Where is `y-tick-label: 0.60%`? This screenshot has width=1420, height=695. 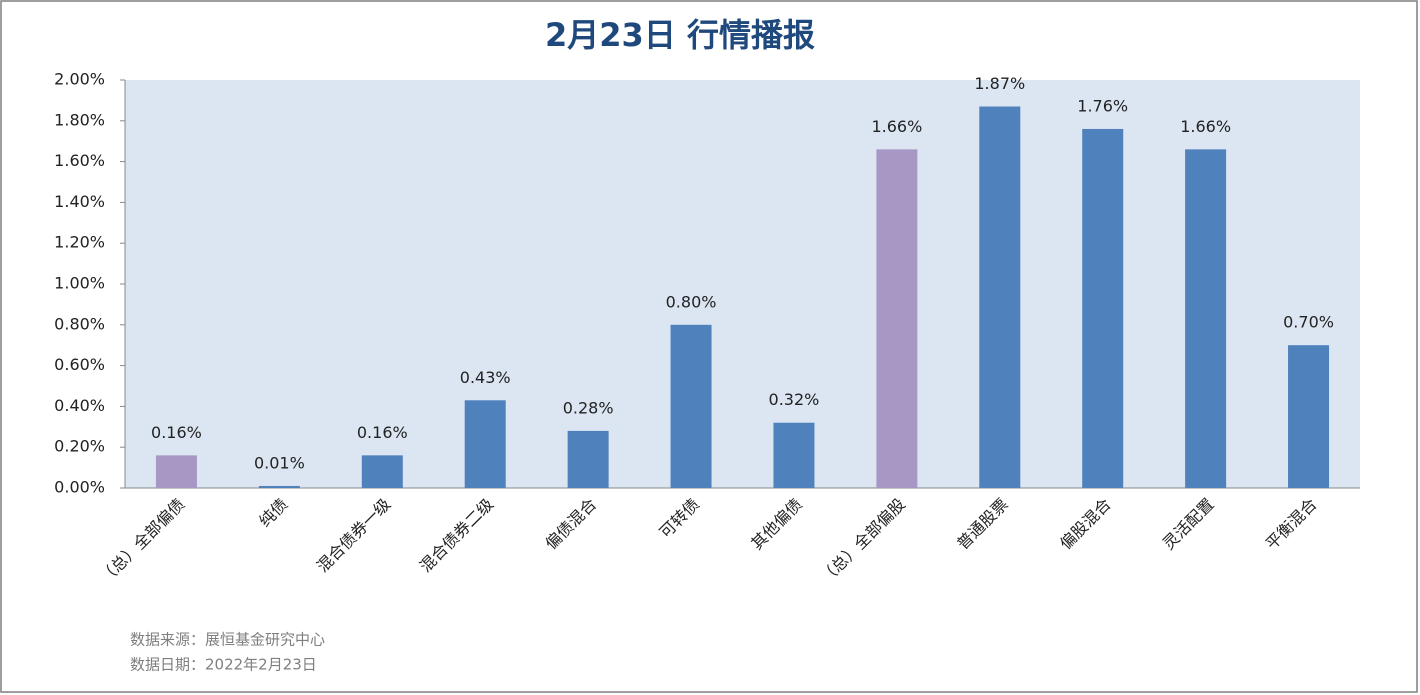 y-tick-label: 0.60% is located at coordinates (79, 364).